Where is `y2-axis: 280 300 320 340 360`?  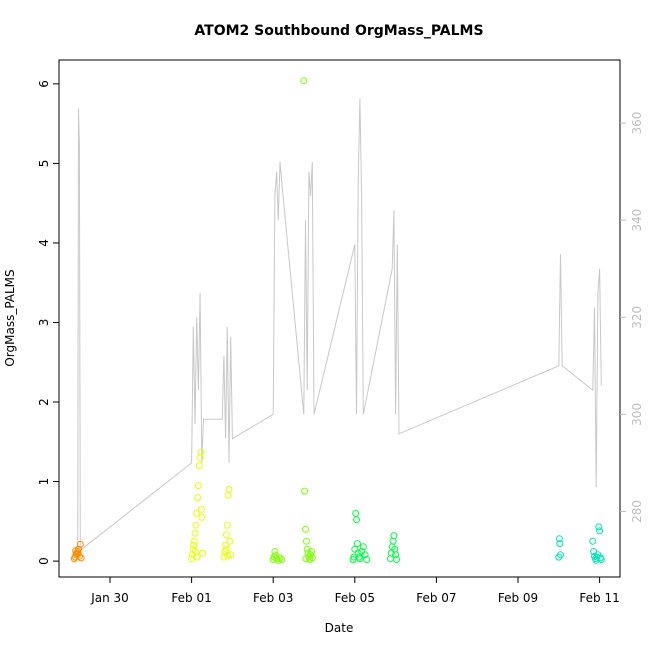
y2-axis: 280 300 320 340 360 is located at coordinates (632, 317).